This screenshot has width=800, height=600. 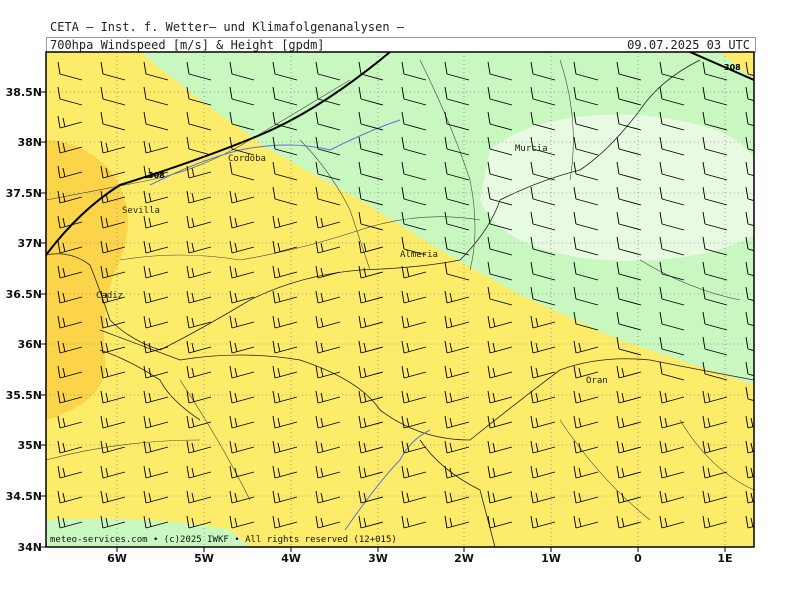 I want to click on field-green-bottom, so click(x=148, y=532).